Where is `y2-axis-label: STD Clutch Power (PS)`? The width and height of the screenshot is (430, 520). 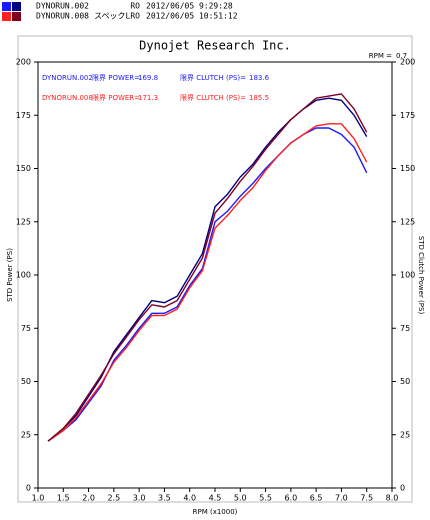 y2-axis-label: STD Clutch Power (PS) is located at coordinates (421, 275).